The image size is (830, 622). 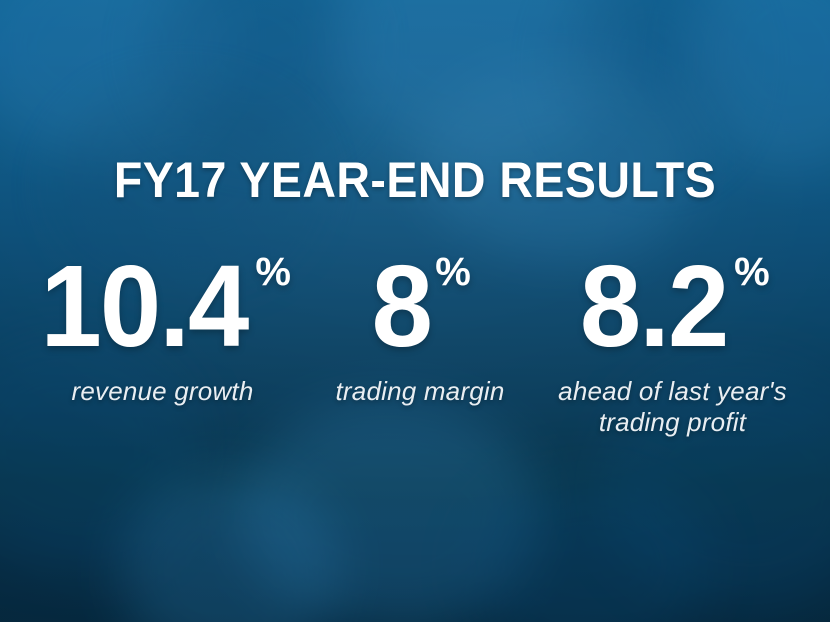 What do you see at coordinates (162, 391) in the screenshot?
I see `stat-caption: revenue growth` at bounding box center [162, 391].